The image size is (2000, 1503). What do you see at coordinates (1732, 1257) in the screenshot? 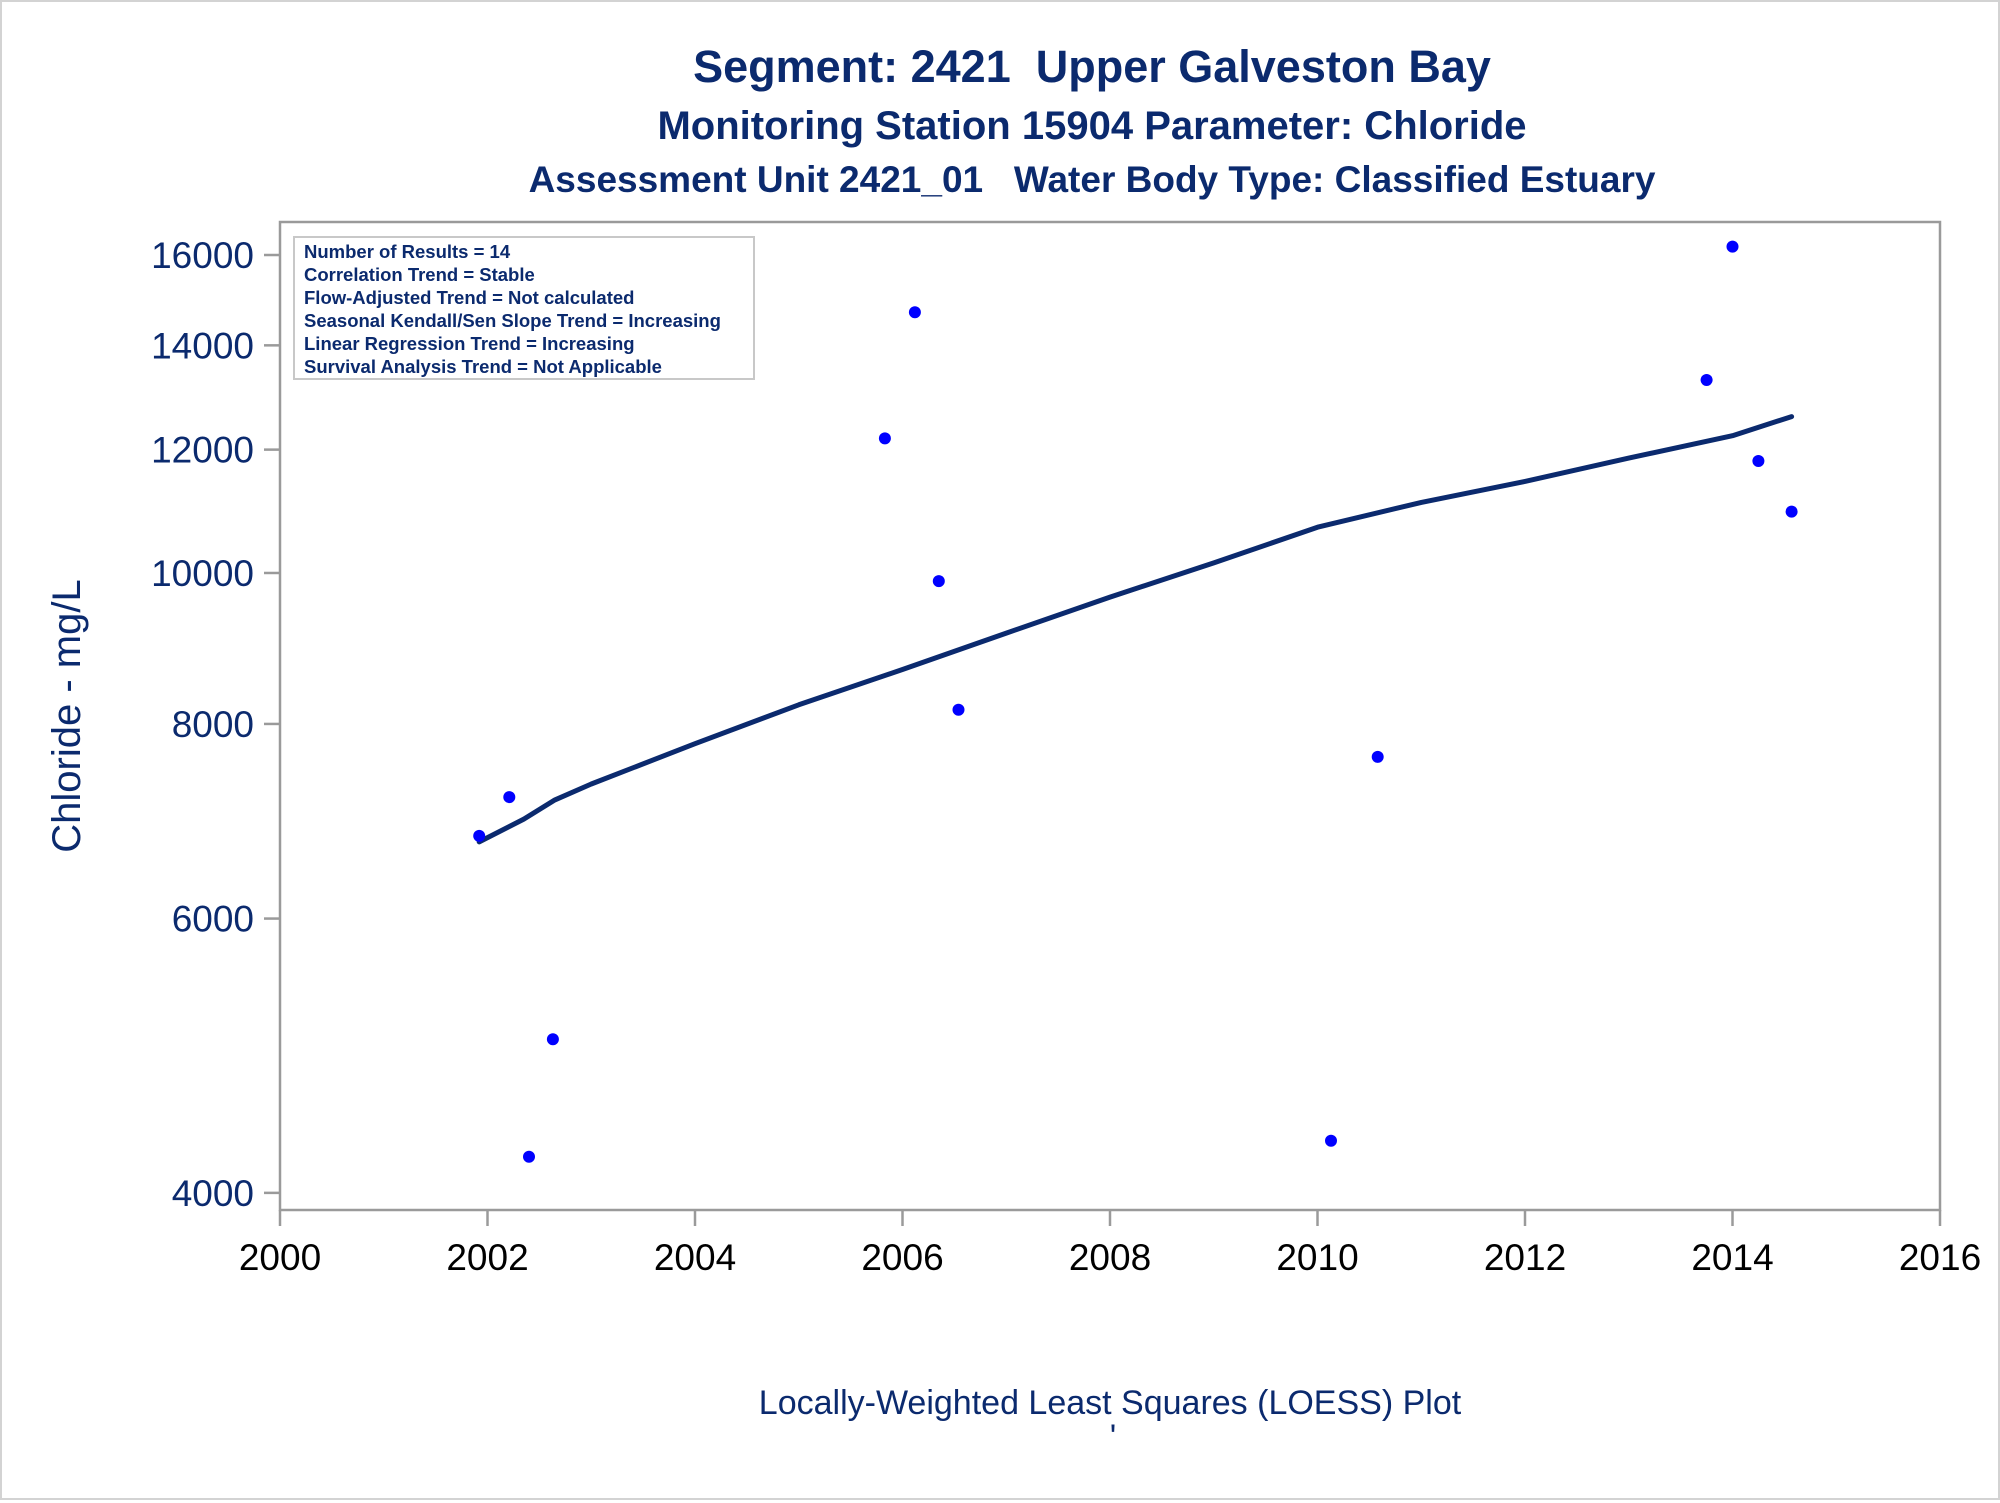
I see `x-tick-label: 2014` at bounding box center [1732, 1257].